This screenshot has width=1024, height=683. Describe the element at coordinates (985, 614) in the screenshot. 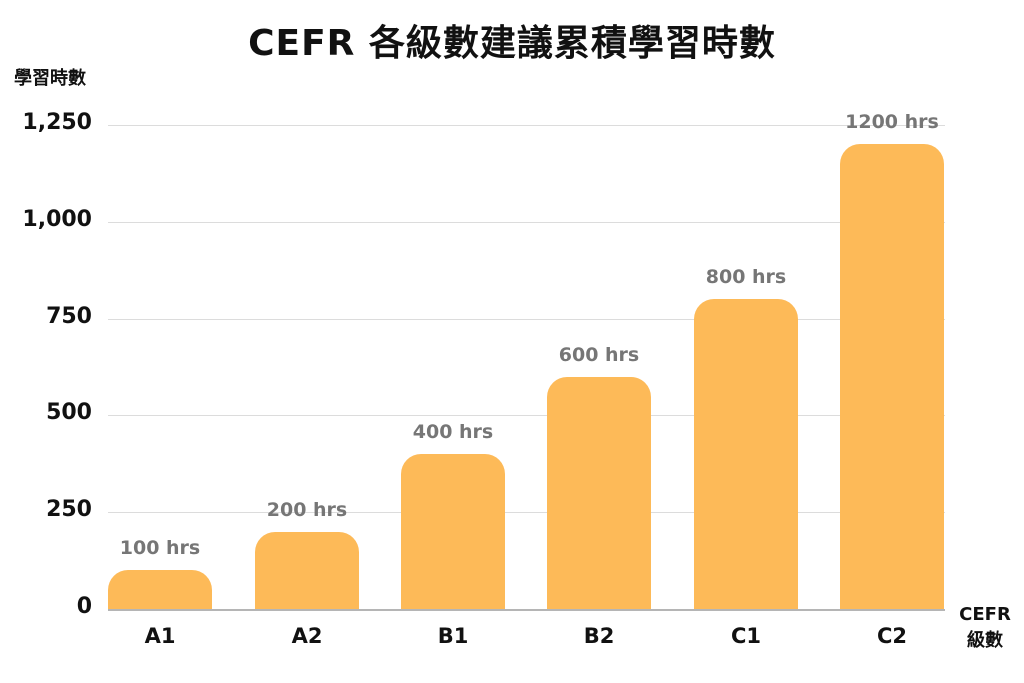

I see `x-axis-label-line-1: CEFR` at that location.